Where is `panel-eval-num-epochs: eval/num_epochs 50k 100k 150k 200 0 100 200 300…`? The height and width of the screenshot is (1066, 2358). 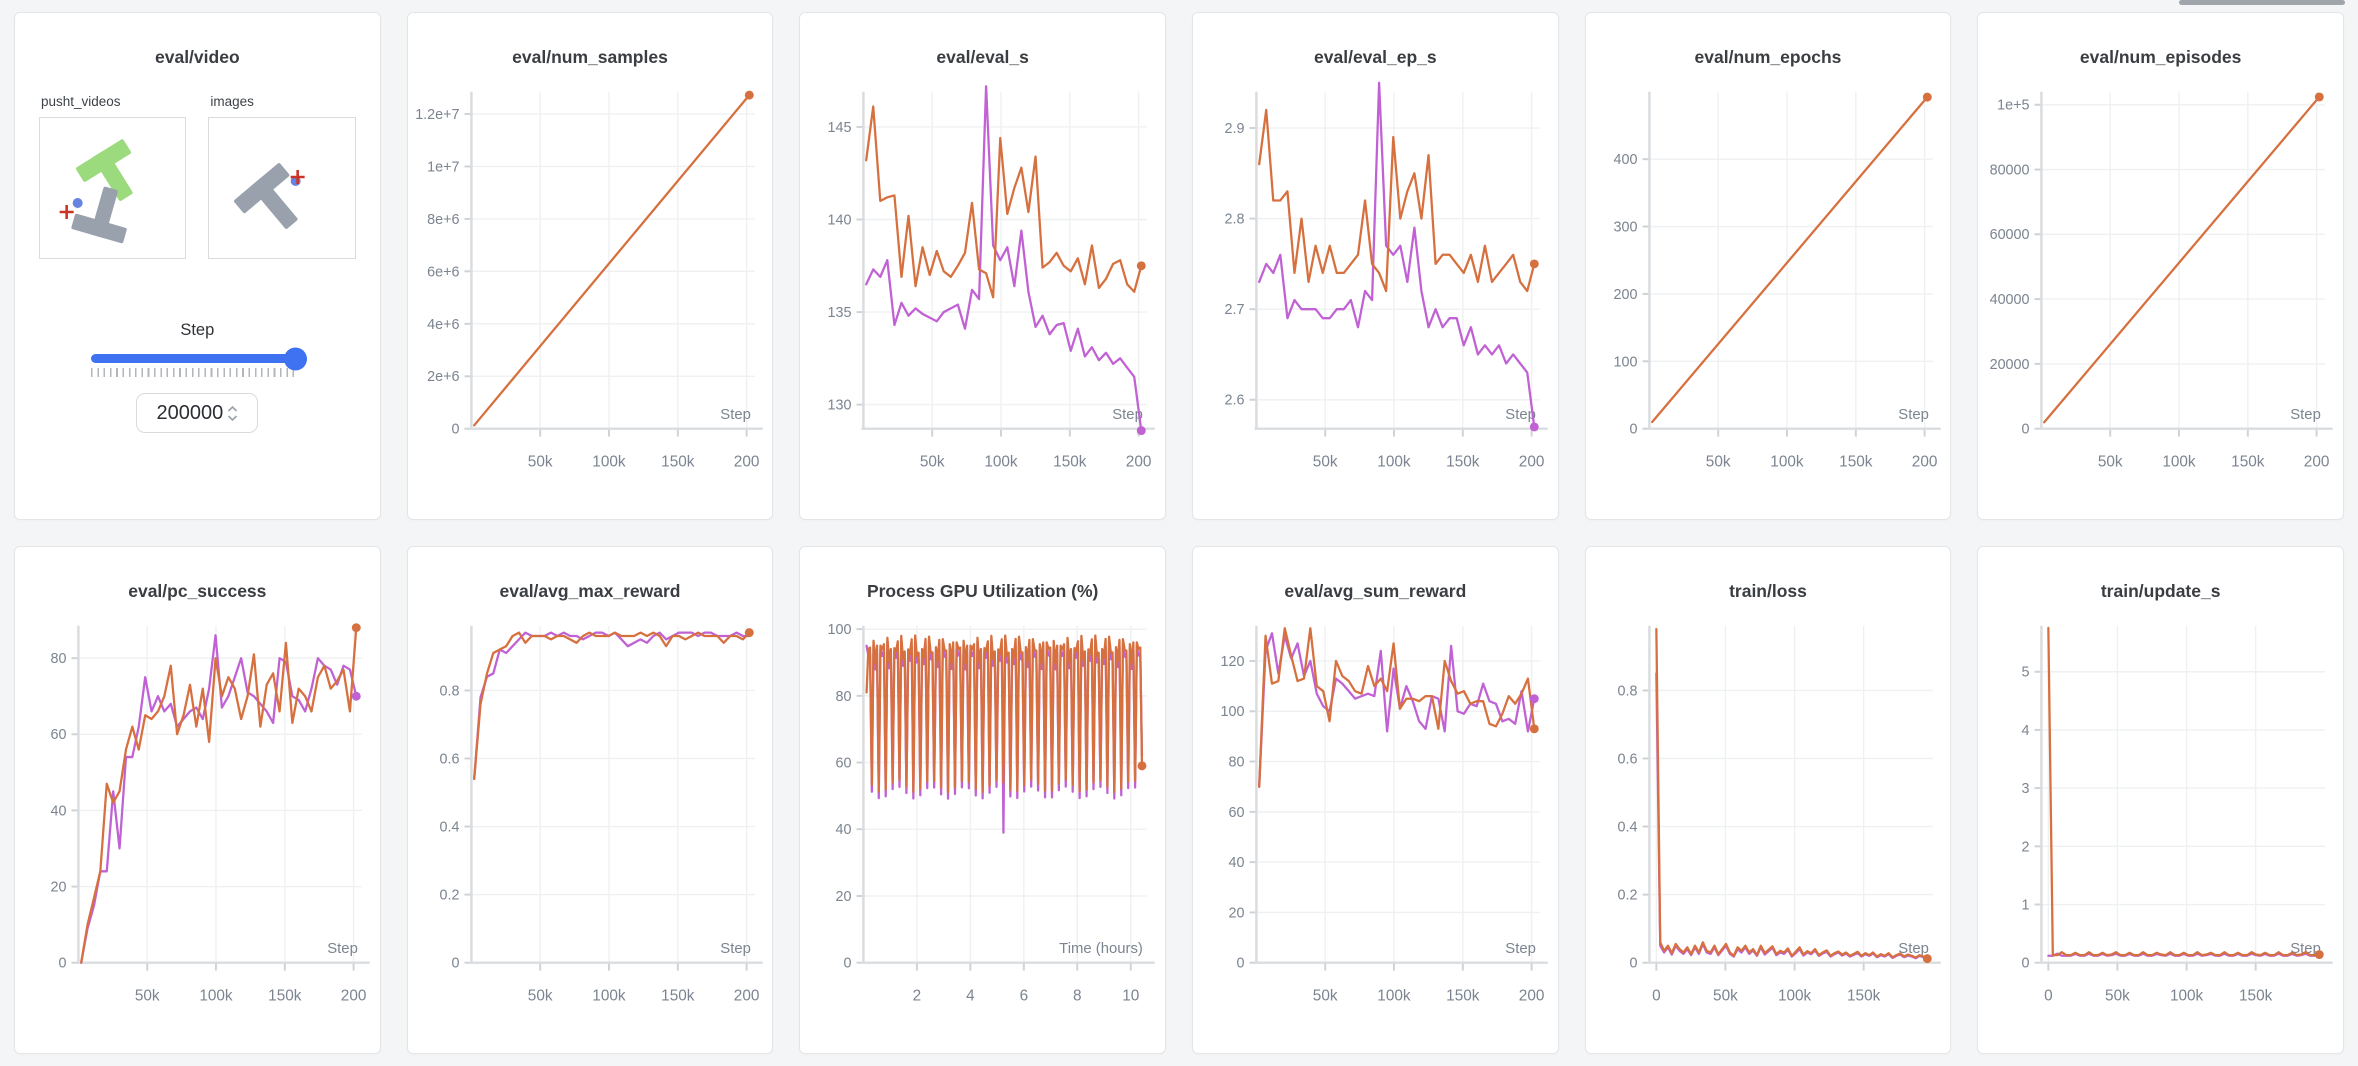 panel-eval-num-epochs: eval/num_epochs 50k 100k 150k 200 0 100 200 300… is located at coordinates (1768, 266).